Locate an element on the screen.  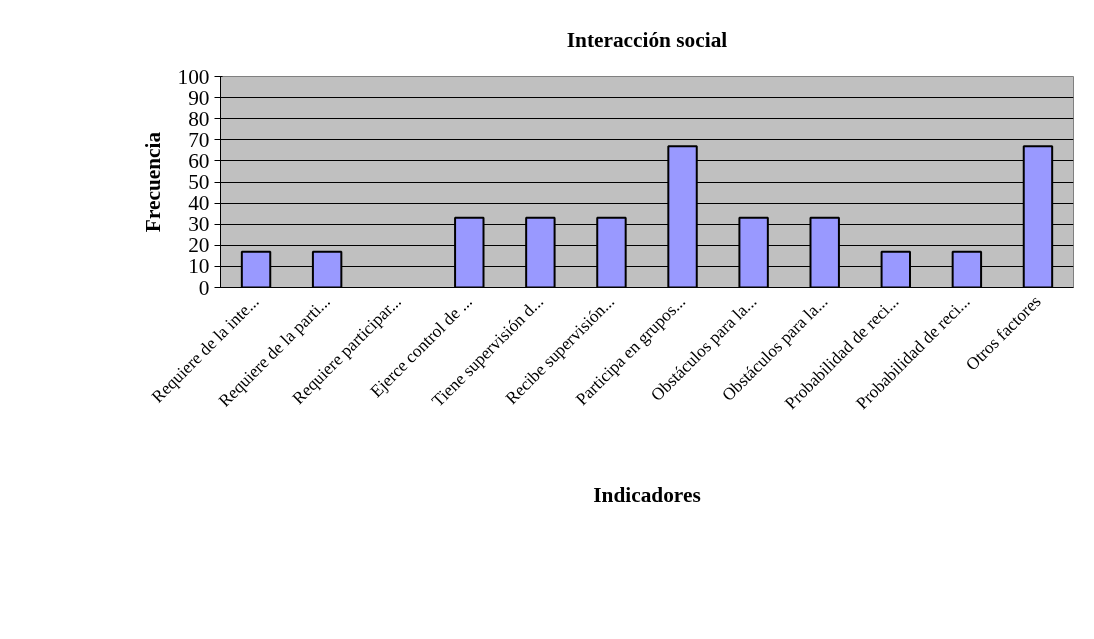
chart-title: Interacción social is located at coordinates (647, 39).